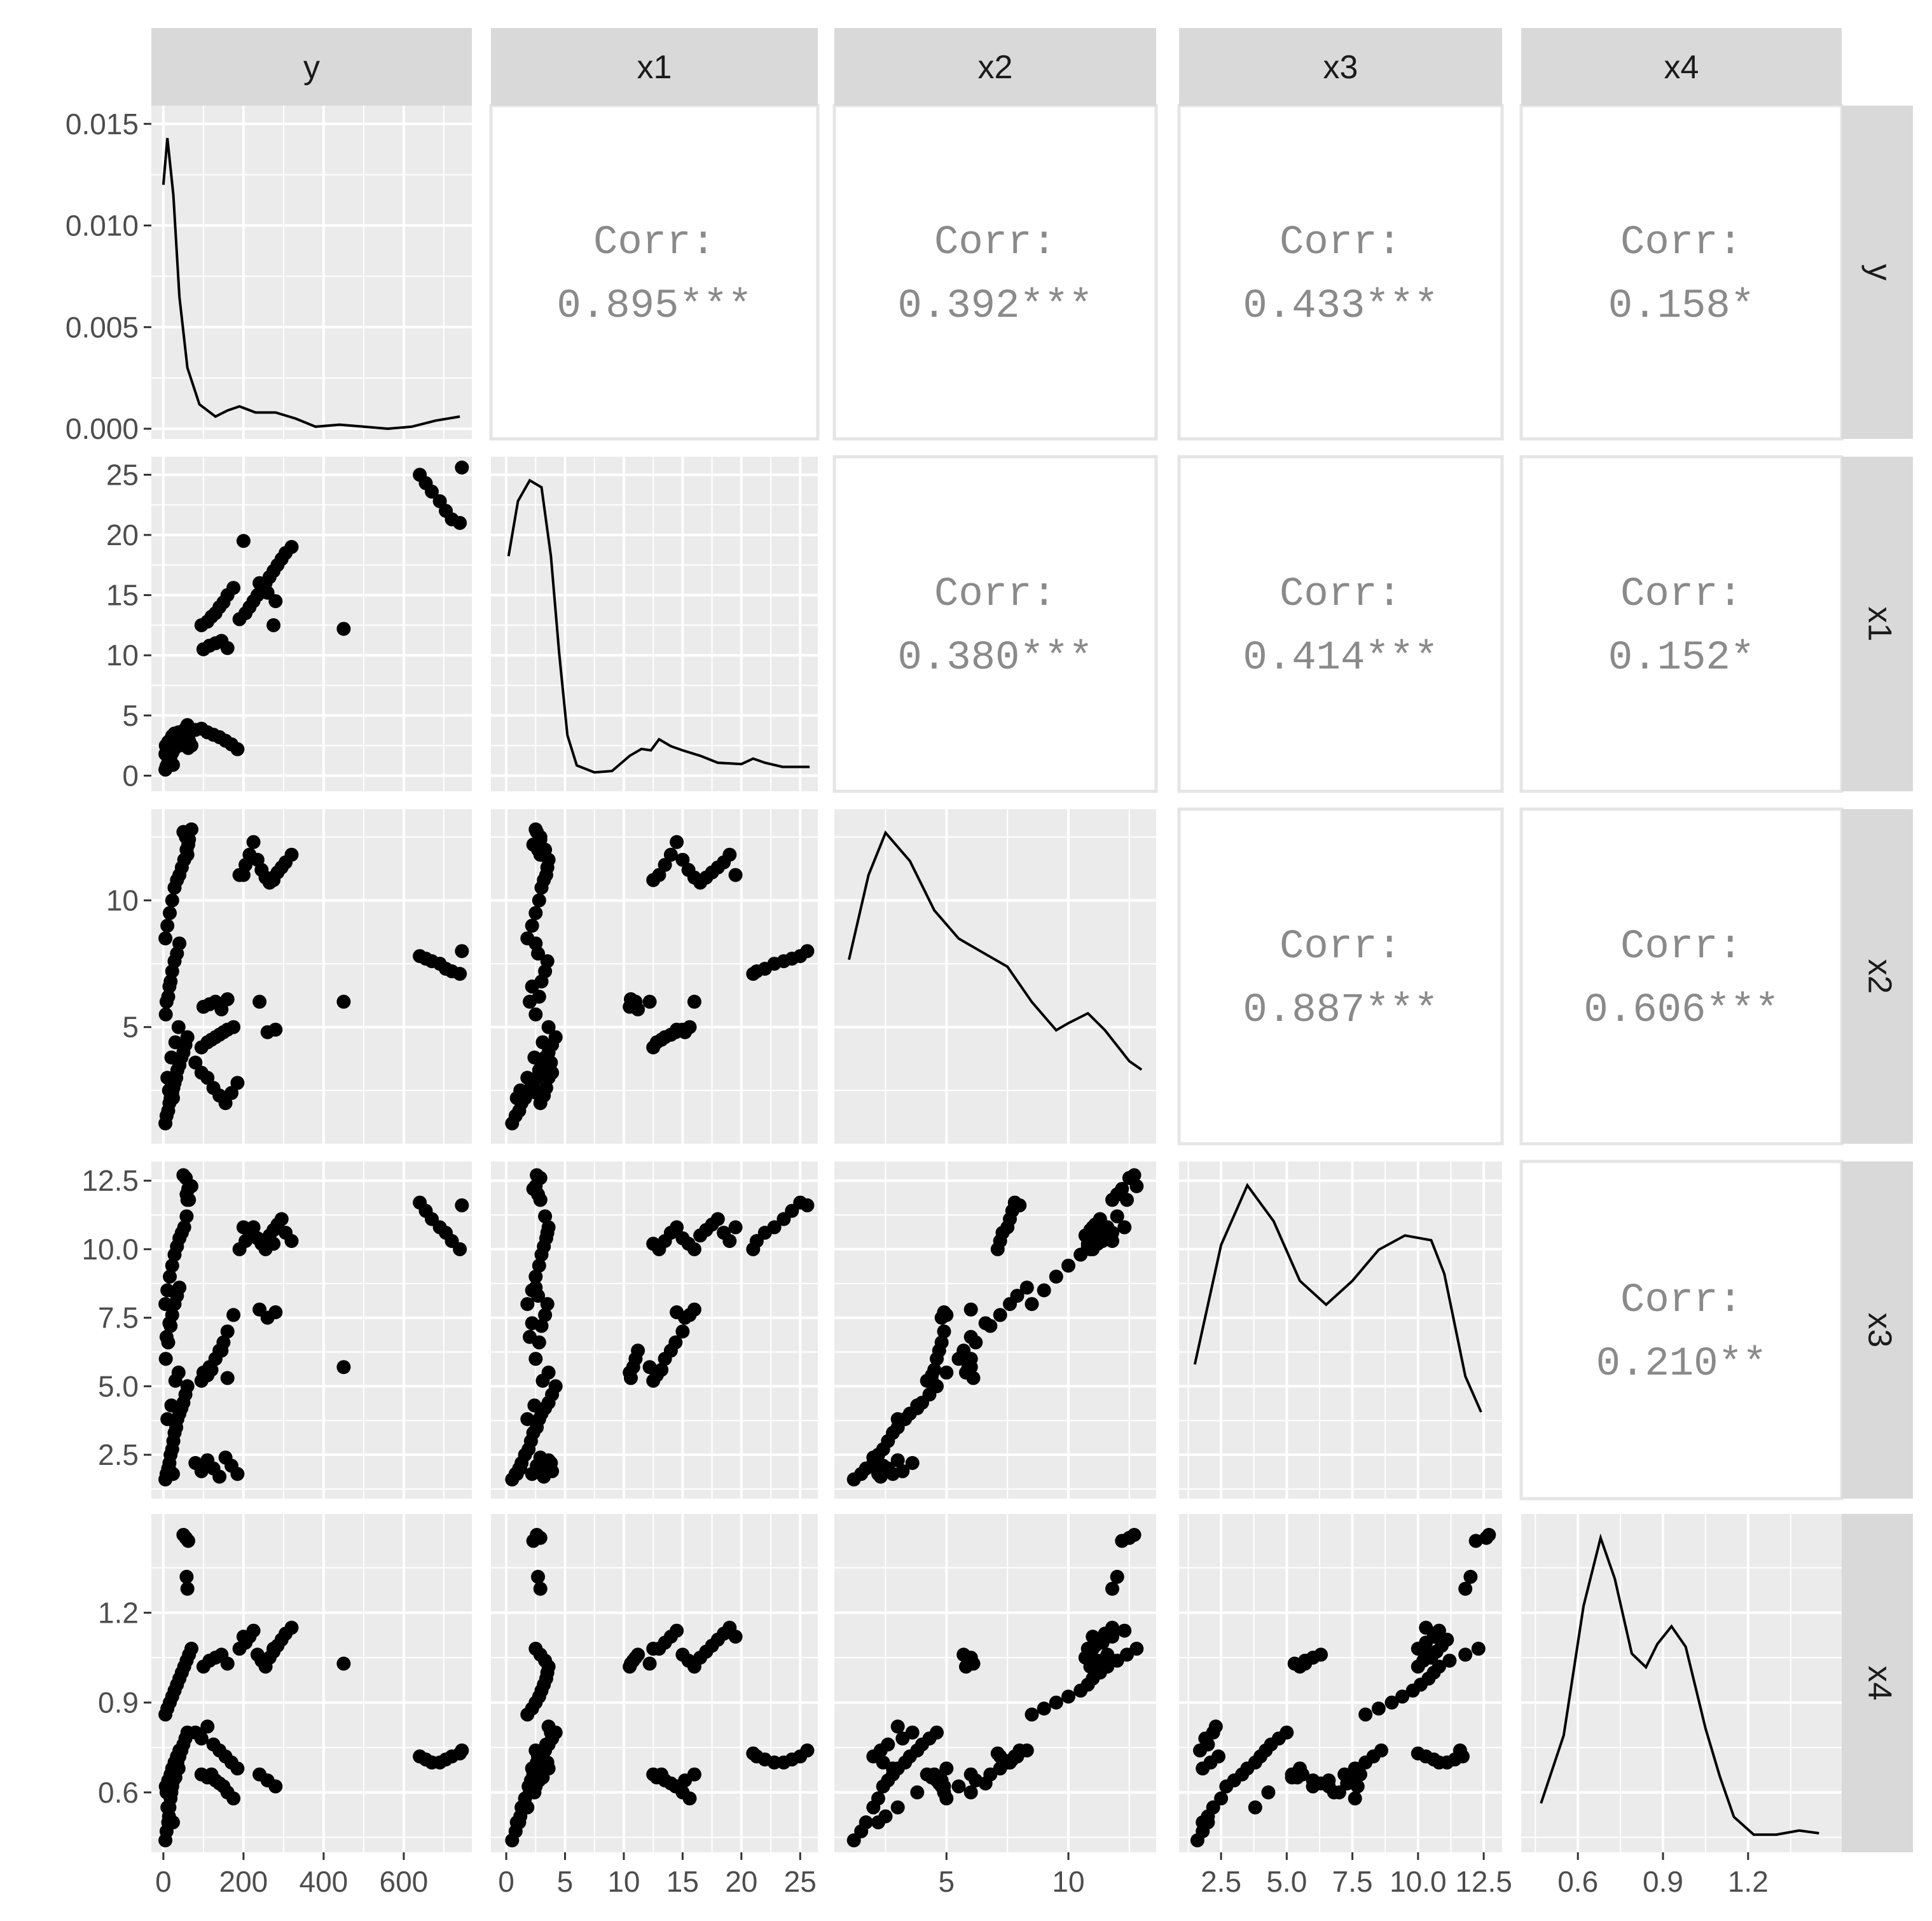  Describe the element at coordinates (110, 1180) in the screenshot. I see `y-tick-label: 12.5` at that location.